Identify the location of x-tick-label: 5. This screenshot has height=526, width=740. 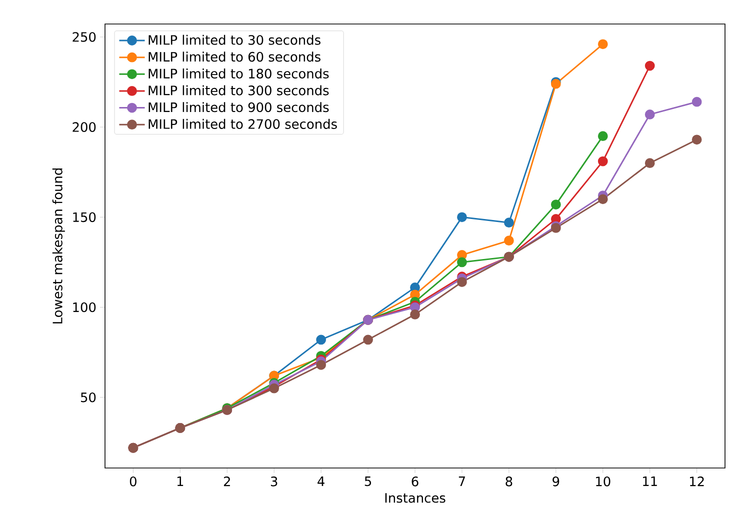
(368, 481).